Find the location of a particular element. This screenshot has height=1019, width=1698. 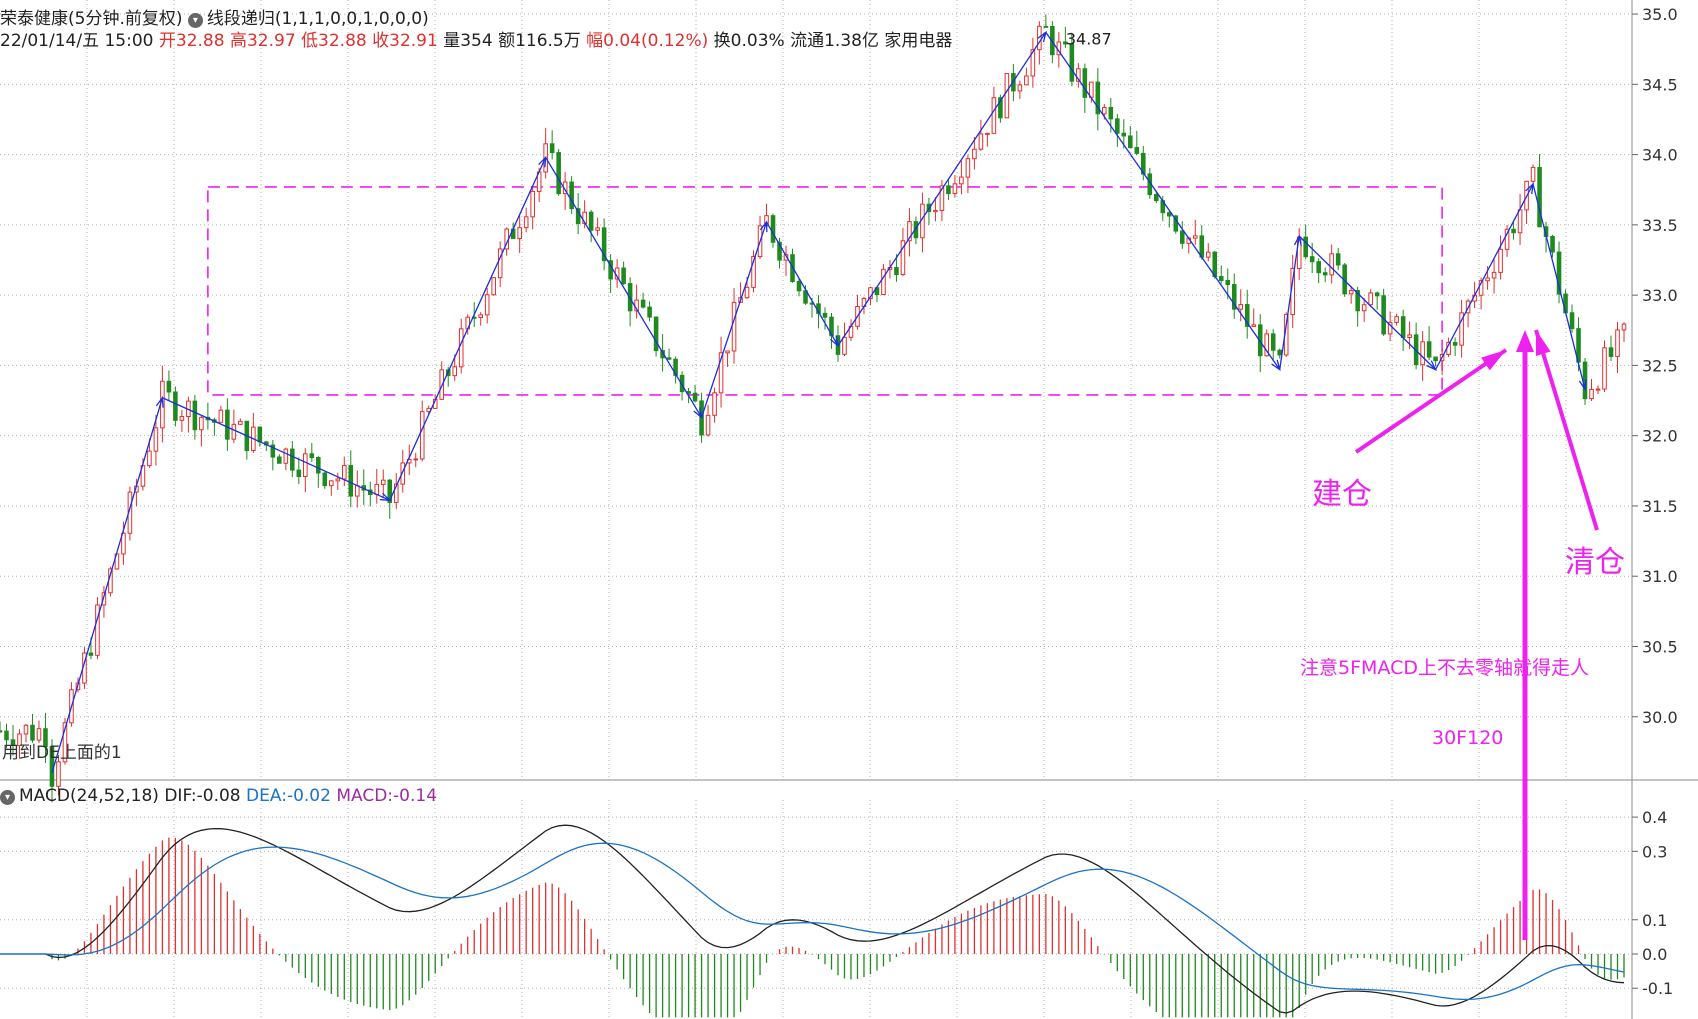

price-tick-label: 34.0 is located at coordinates (1660, 155).